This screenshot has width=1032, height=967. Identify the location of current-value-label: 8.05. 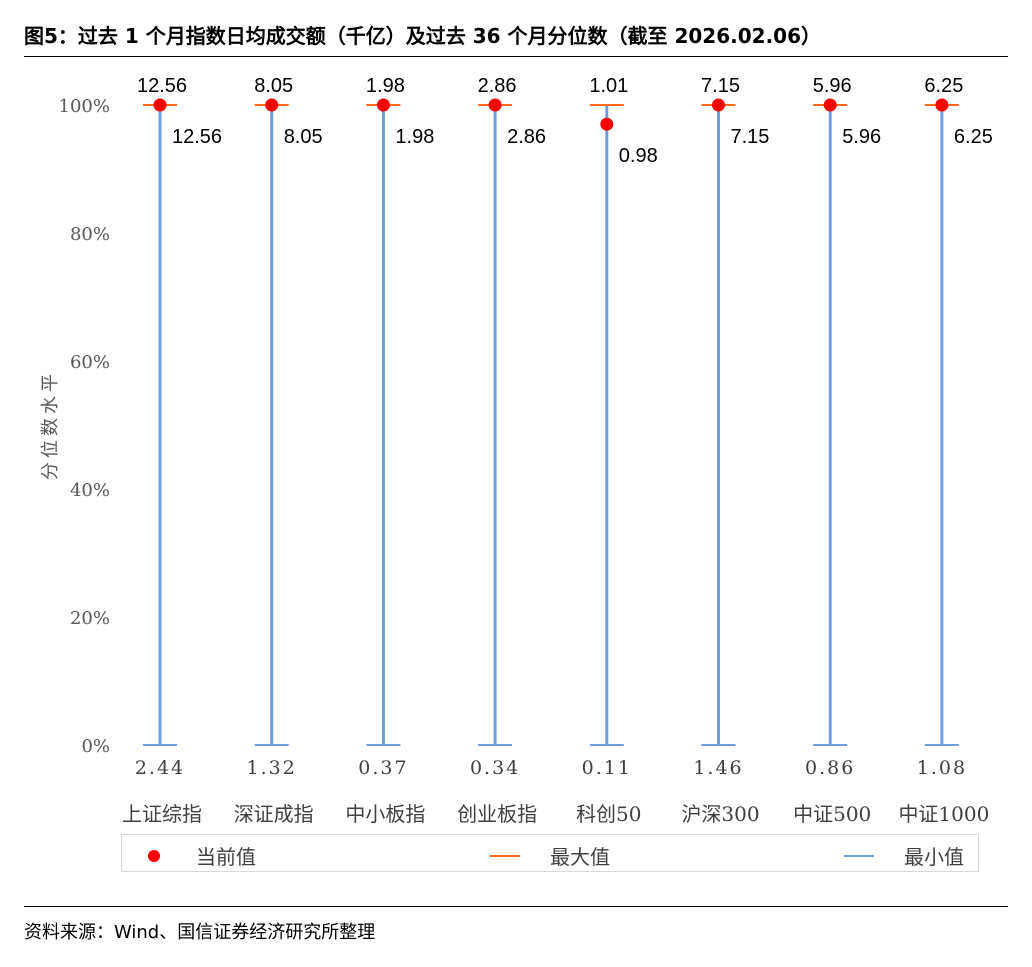
(303, 137).